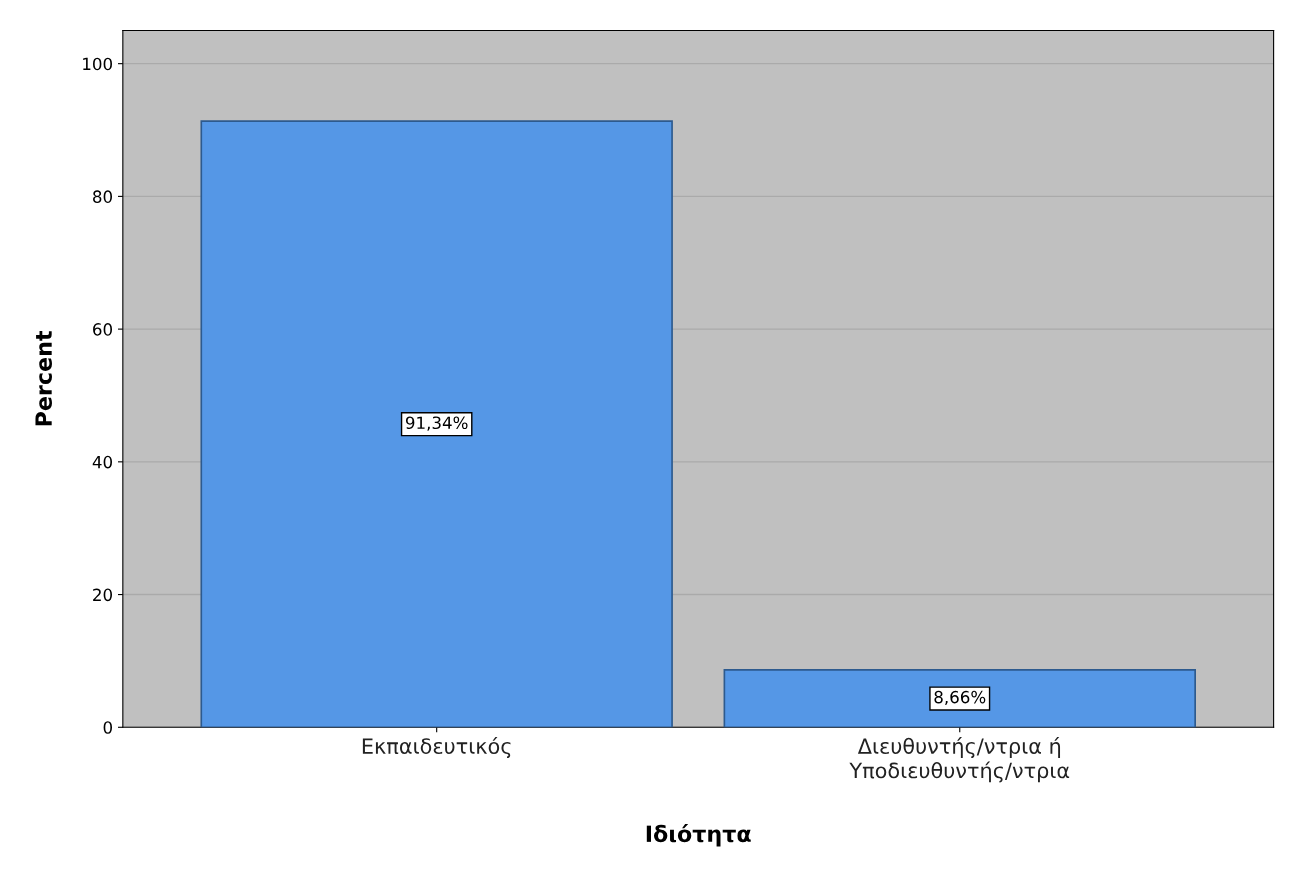 This screenshot has height=871, width=1293. Describe the element at coordinates (959, 760) in the screenshot. I see `x-tick-label: Διευθυντής/ντρια ή Υποδιευθυντής/ντρια` at that location.